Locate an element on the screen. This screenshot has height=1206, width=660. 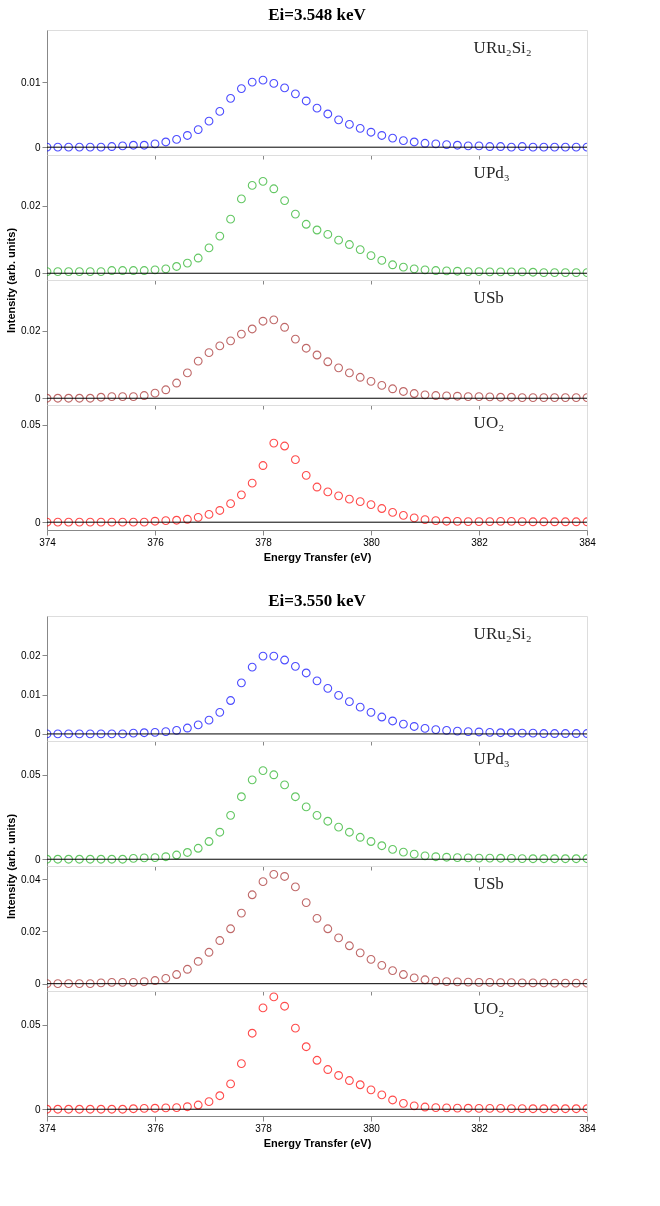
x-tick-label: 384 is located at coordinates (588, 1128).